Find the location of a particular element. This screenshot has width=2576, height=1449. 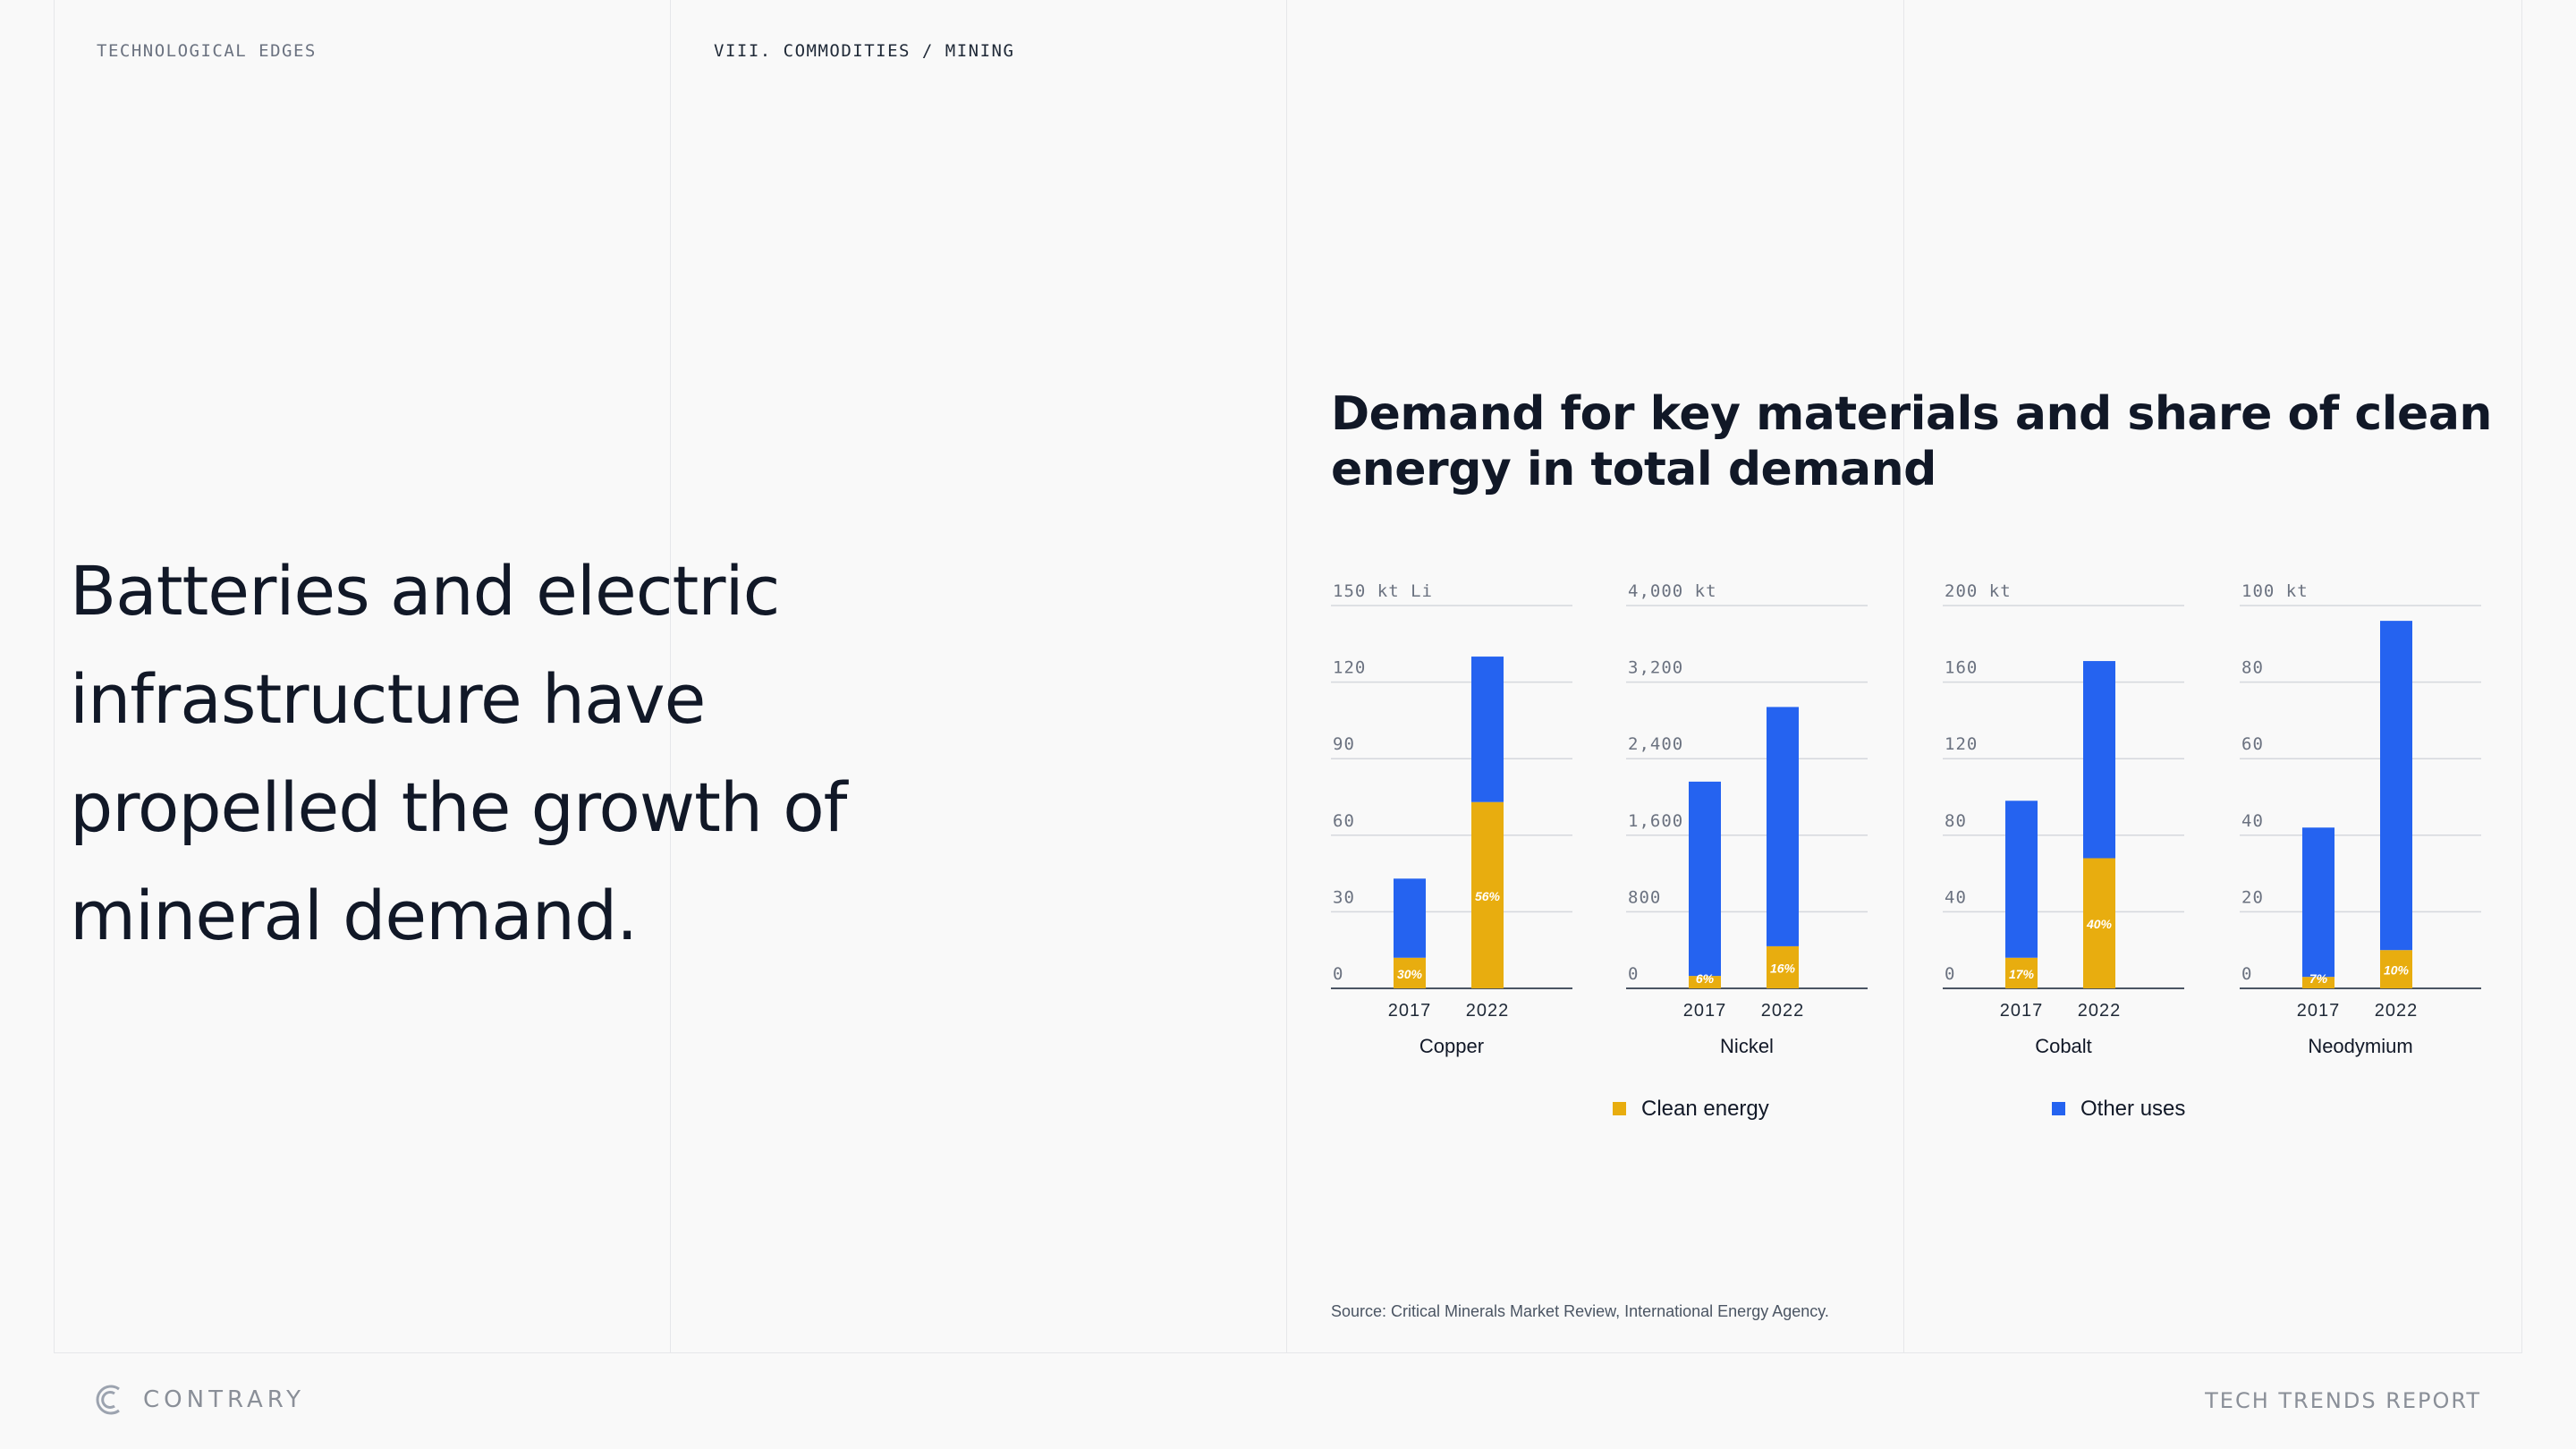

footer-logo: CONTRARY is located at coordinates (200, 1400).